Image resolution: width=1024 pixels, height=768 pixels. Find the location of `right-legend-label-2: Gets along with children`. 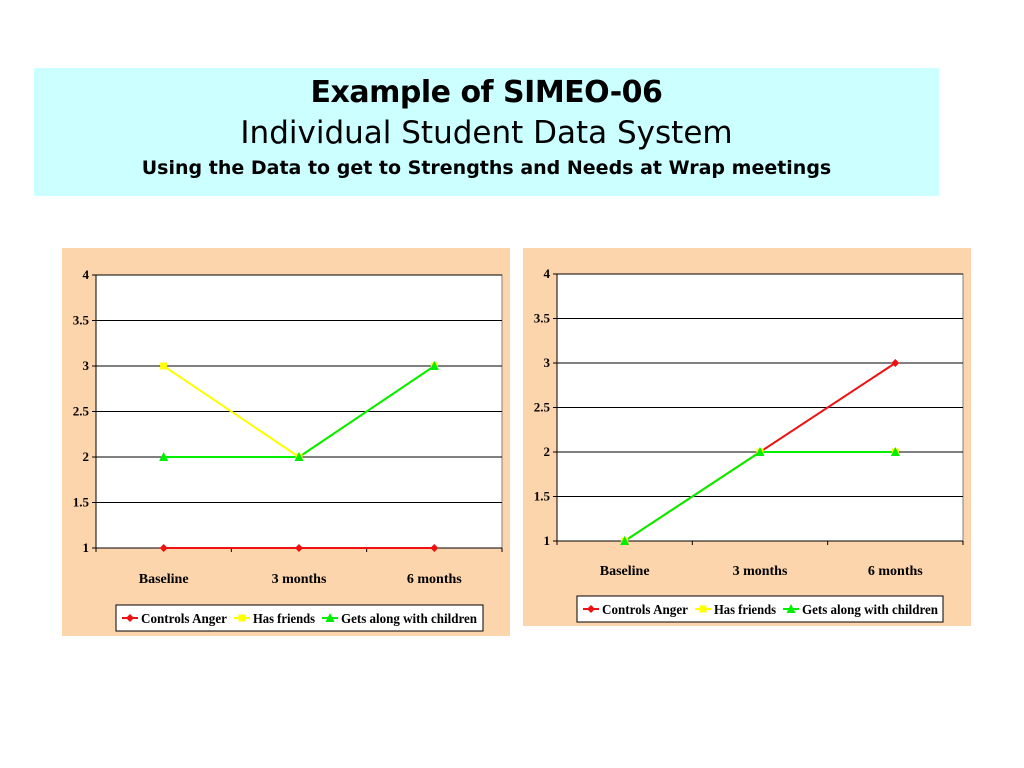

right-legend-label-2: Gets along with children is located at coordinates (870, 610).